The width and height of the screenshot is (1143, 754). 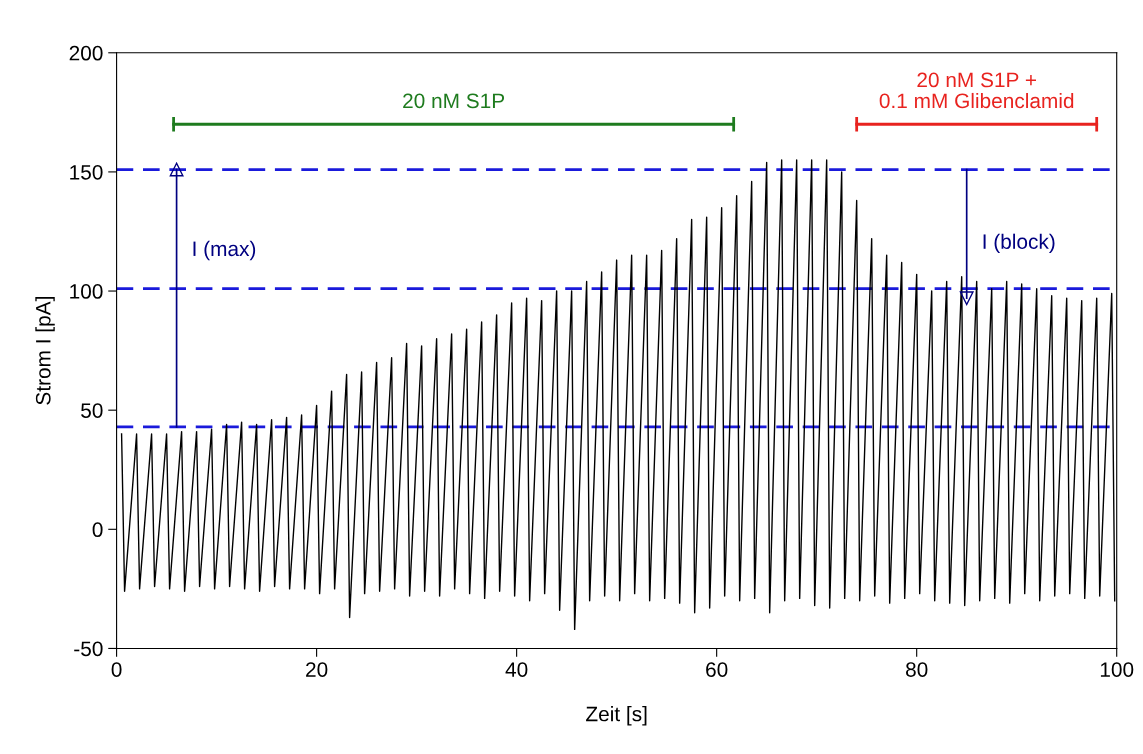 I want to click on annotation: 20 nM S1P + 0.1 mM Glibenclamid, so click(x=976, y=90).